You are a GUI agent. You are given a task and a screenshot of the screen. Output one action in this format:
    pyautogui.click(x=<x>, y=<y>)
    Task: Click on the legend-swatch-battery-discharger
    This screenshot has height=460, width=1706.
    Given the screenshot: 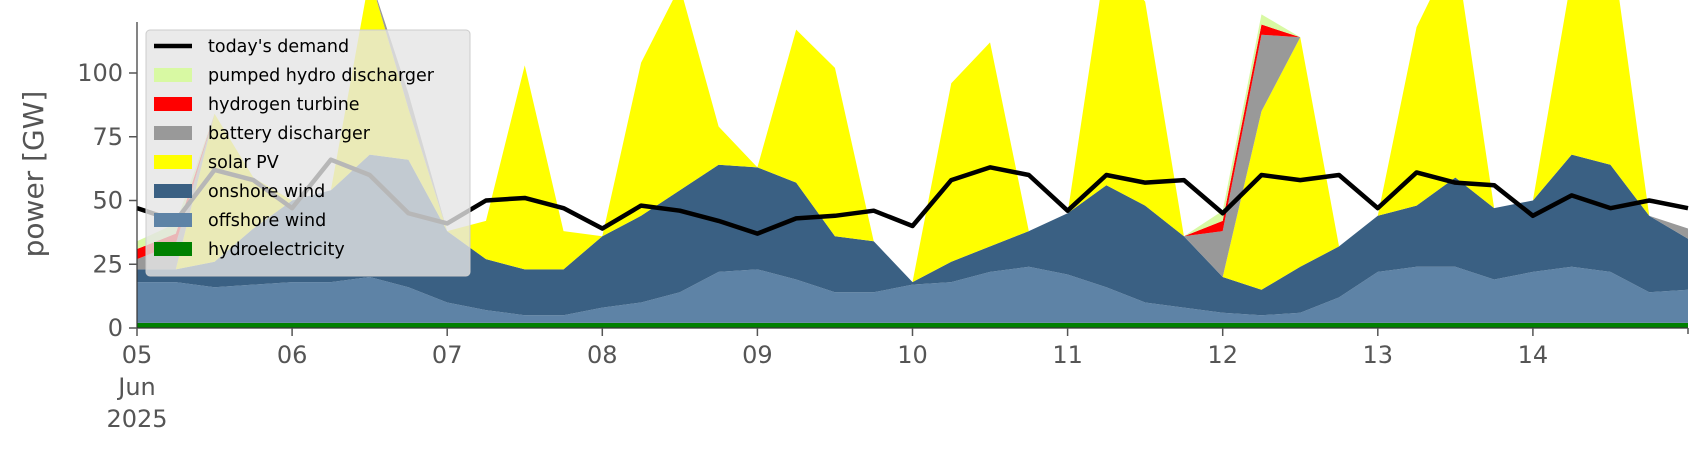 What is the action you would take?
    pyautogui.click(x=173, y=133)
    